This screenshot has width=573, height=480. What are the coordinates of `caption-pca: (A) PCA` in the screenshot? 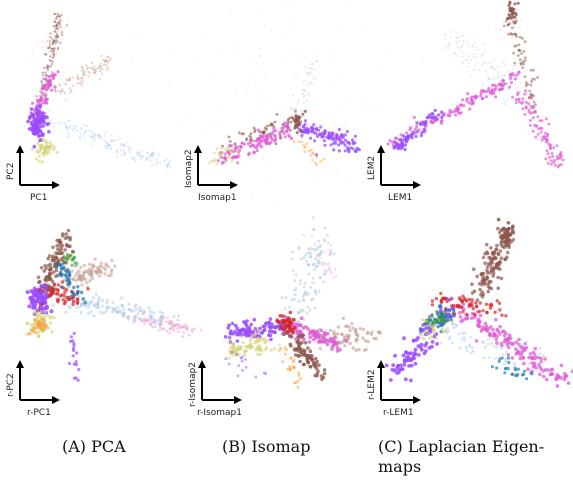 It's located at (94, 447).